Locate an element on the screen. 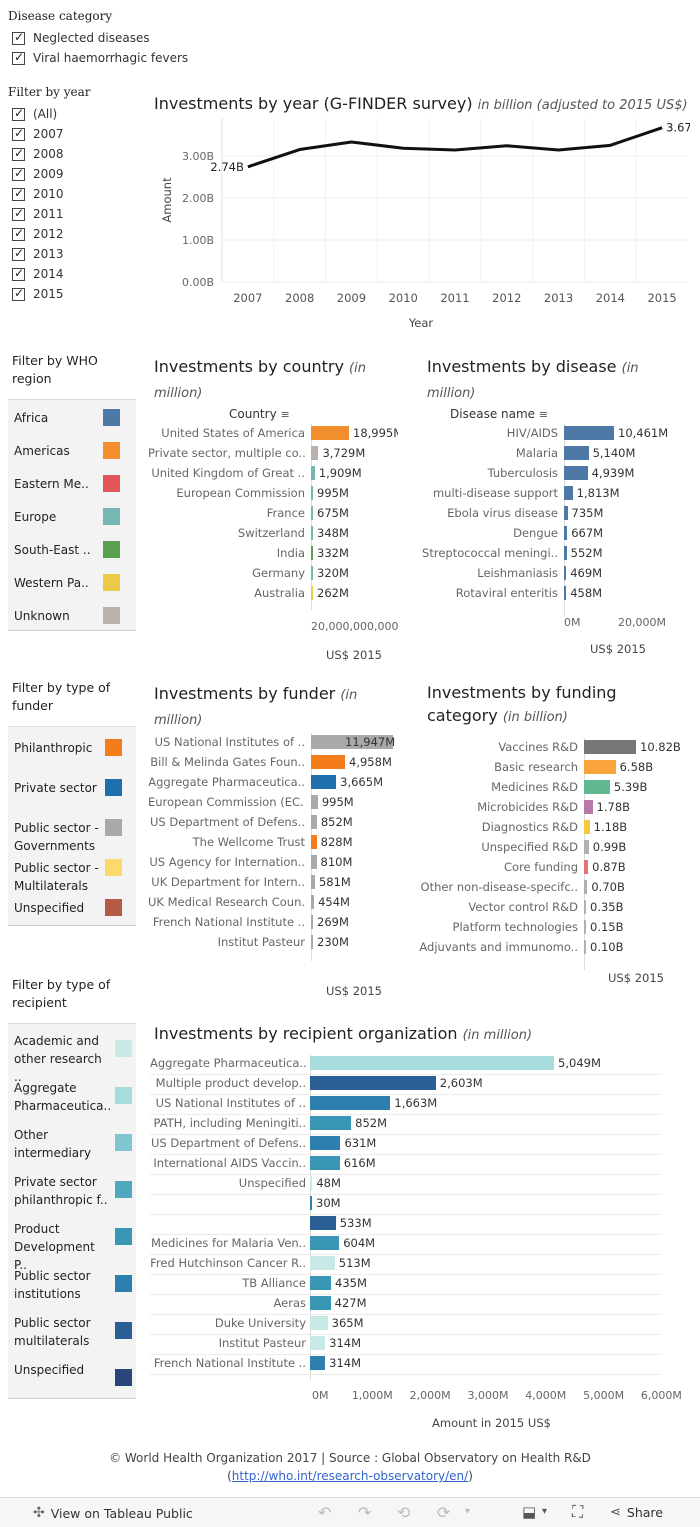 This screenshot has width=700, height=1527. category-label: Aeras is located at coordinates (289, 1303).